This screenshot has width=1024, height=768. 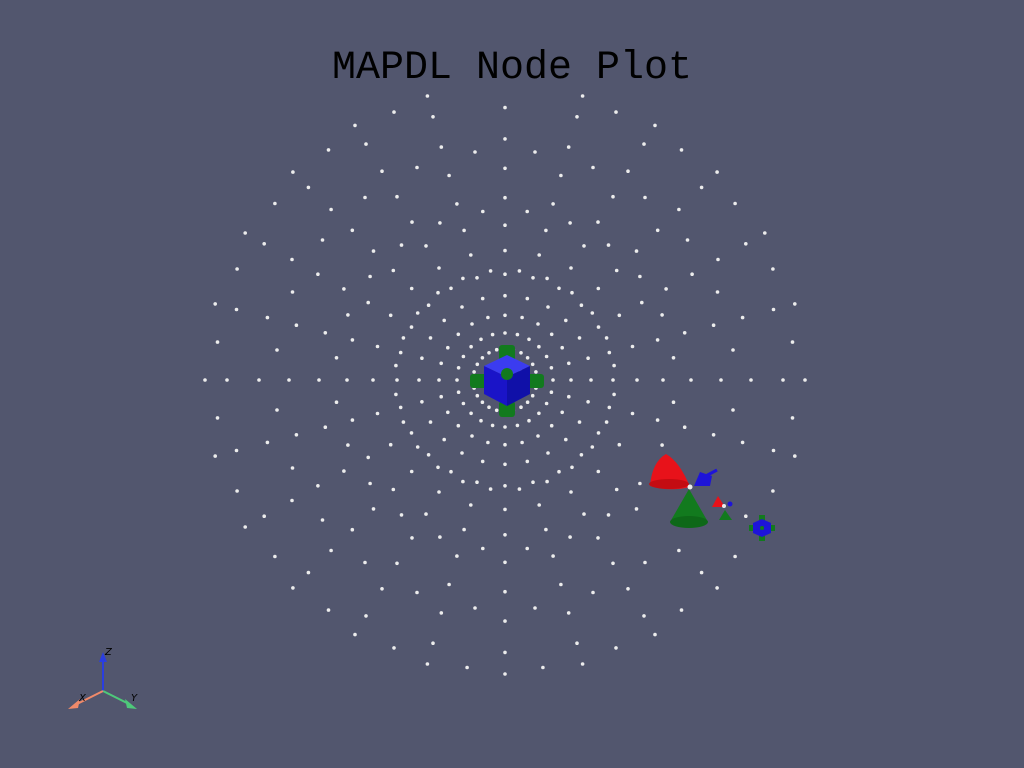 What do you see at coordinates (669, 484) in the screenshot?
I see `red-cone-base` at bounding box center [669, 484].